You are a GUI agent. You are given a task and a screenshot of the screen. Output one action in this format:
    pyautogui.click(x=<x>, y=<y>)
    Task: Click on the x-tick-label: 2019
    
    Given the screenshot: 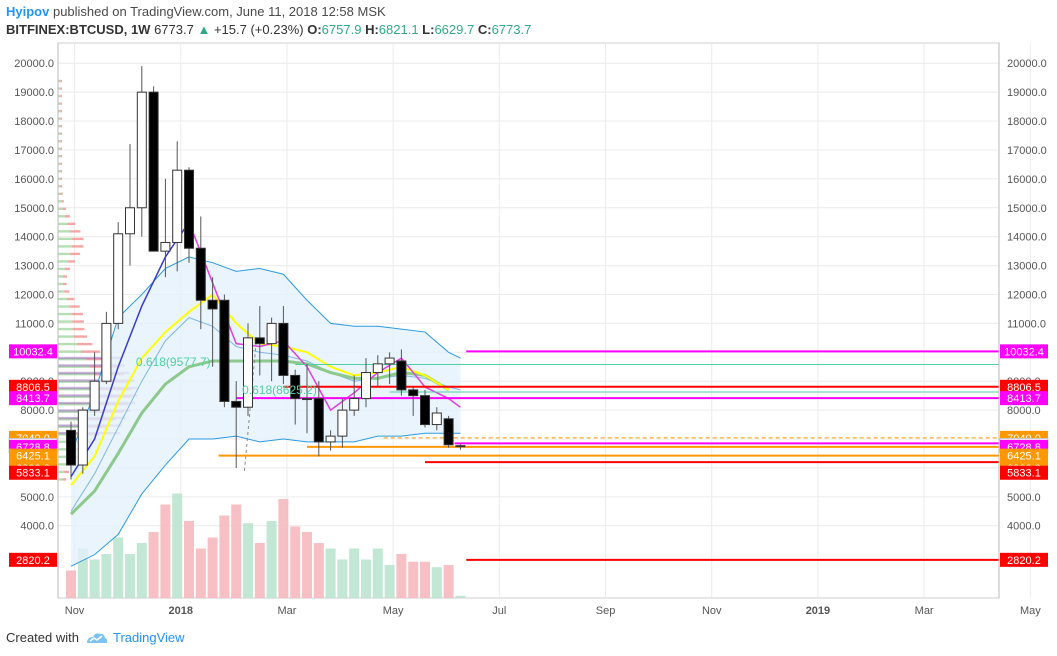 What is the action you would take?
    pyautogui.click(x=818, y=611)
    